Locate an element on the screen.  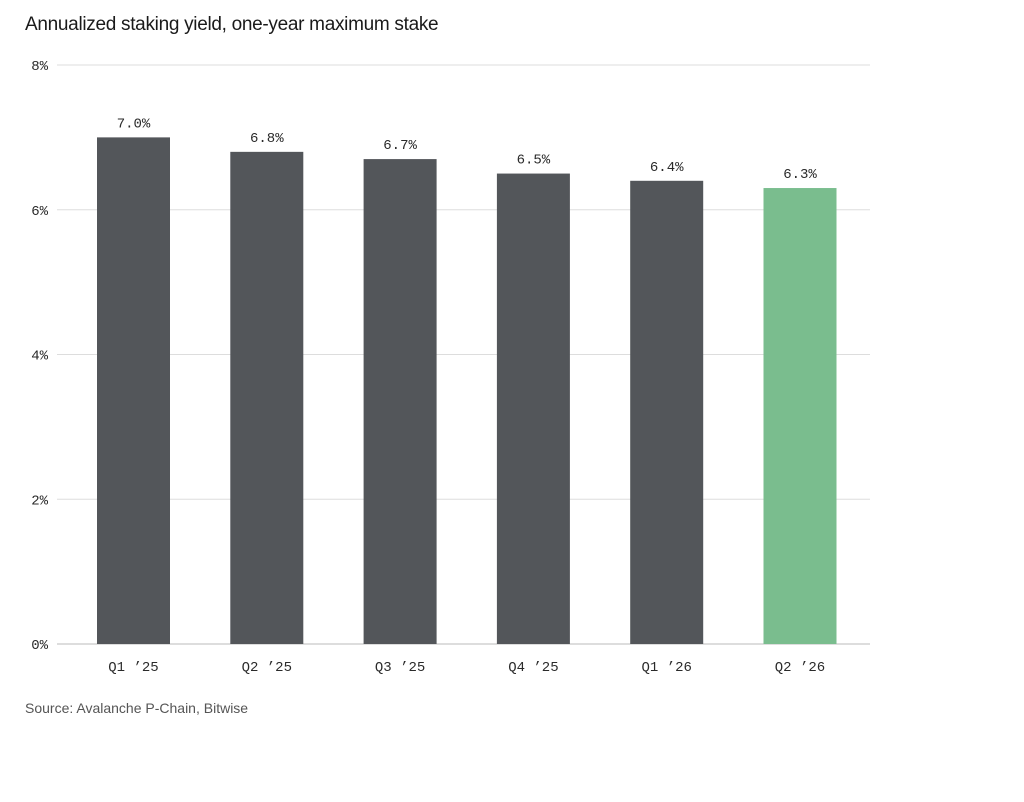
value-label-2: 6.7% is located at coordinates (400, 146).